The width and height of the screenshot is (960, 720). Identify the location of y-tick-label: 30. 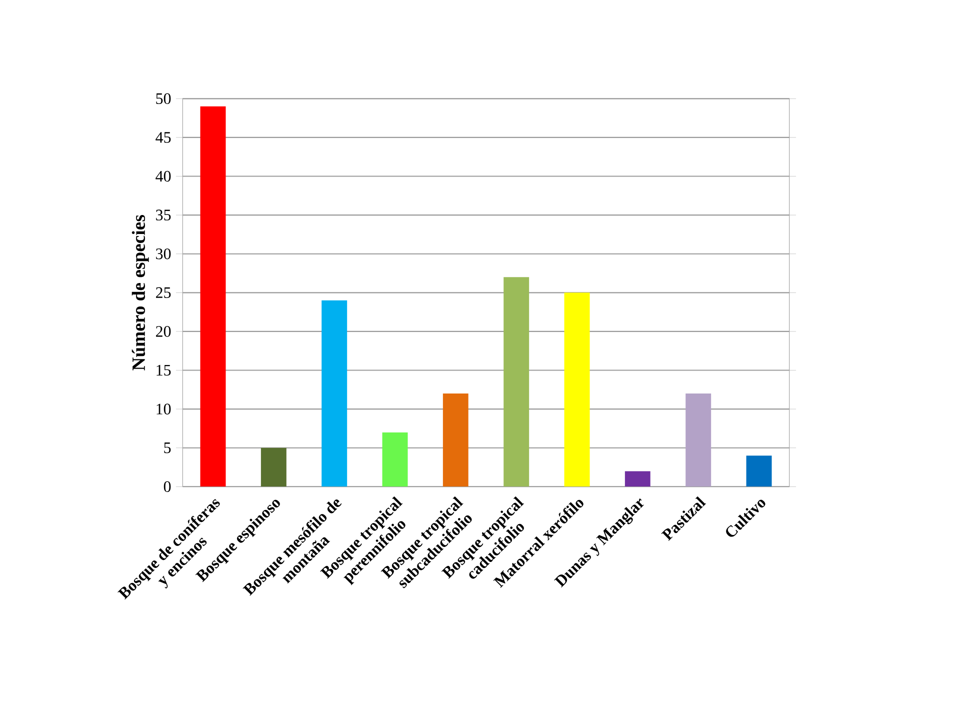
(163, 254).